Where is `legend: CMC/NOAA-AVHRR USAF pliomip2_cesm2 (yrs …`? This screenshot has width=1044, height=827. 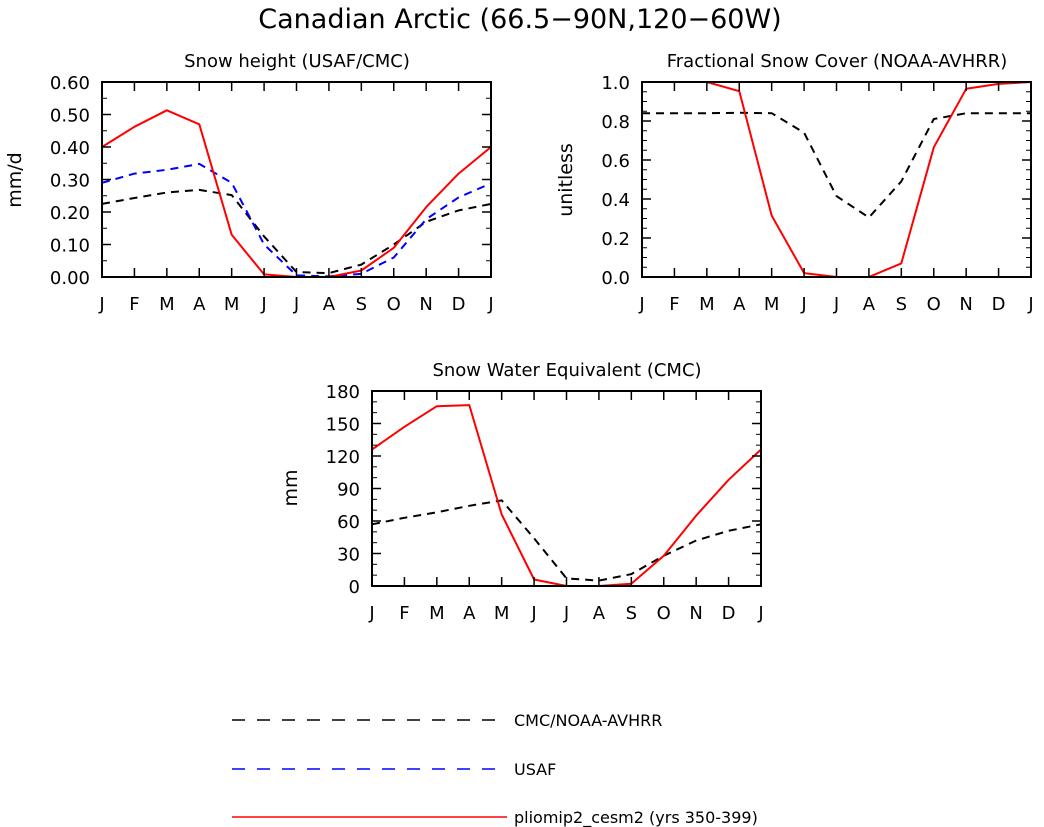
legend: CMC/NOAA-AVHRR USAF pliomip2_cesm2 (yrs … is located at coordinates (495, 769).